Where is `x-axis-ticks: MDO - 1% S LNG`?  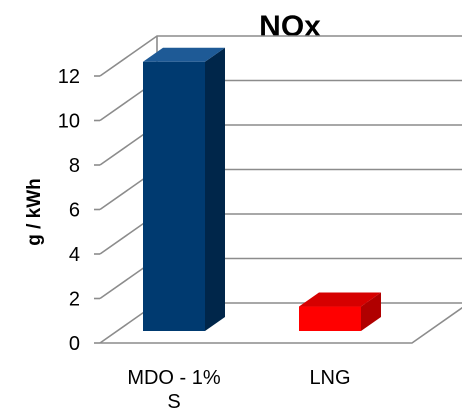
x-axis-ticks: MDO - 1% S LNG is located at coordinates (238, 390).